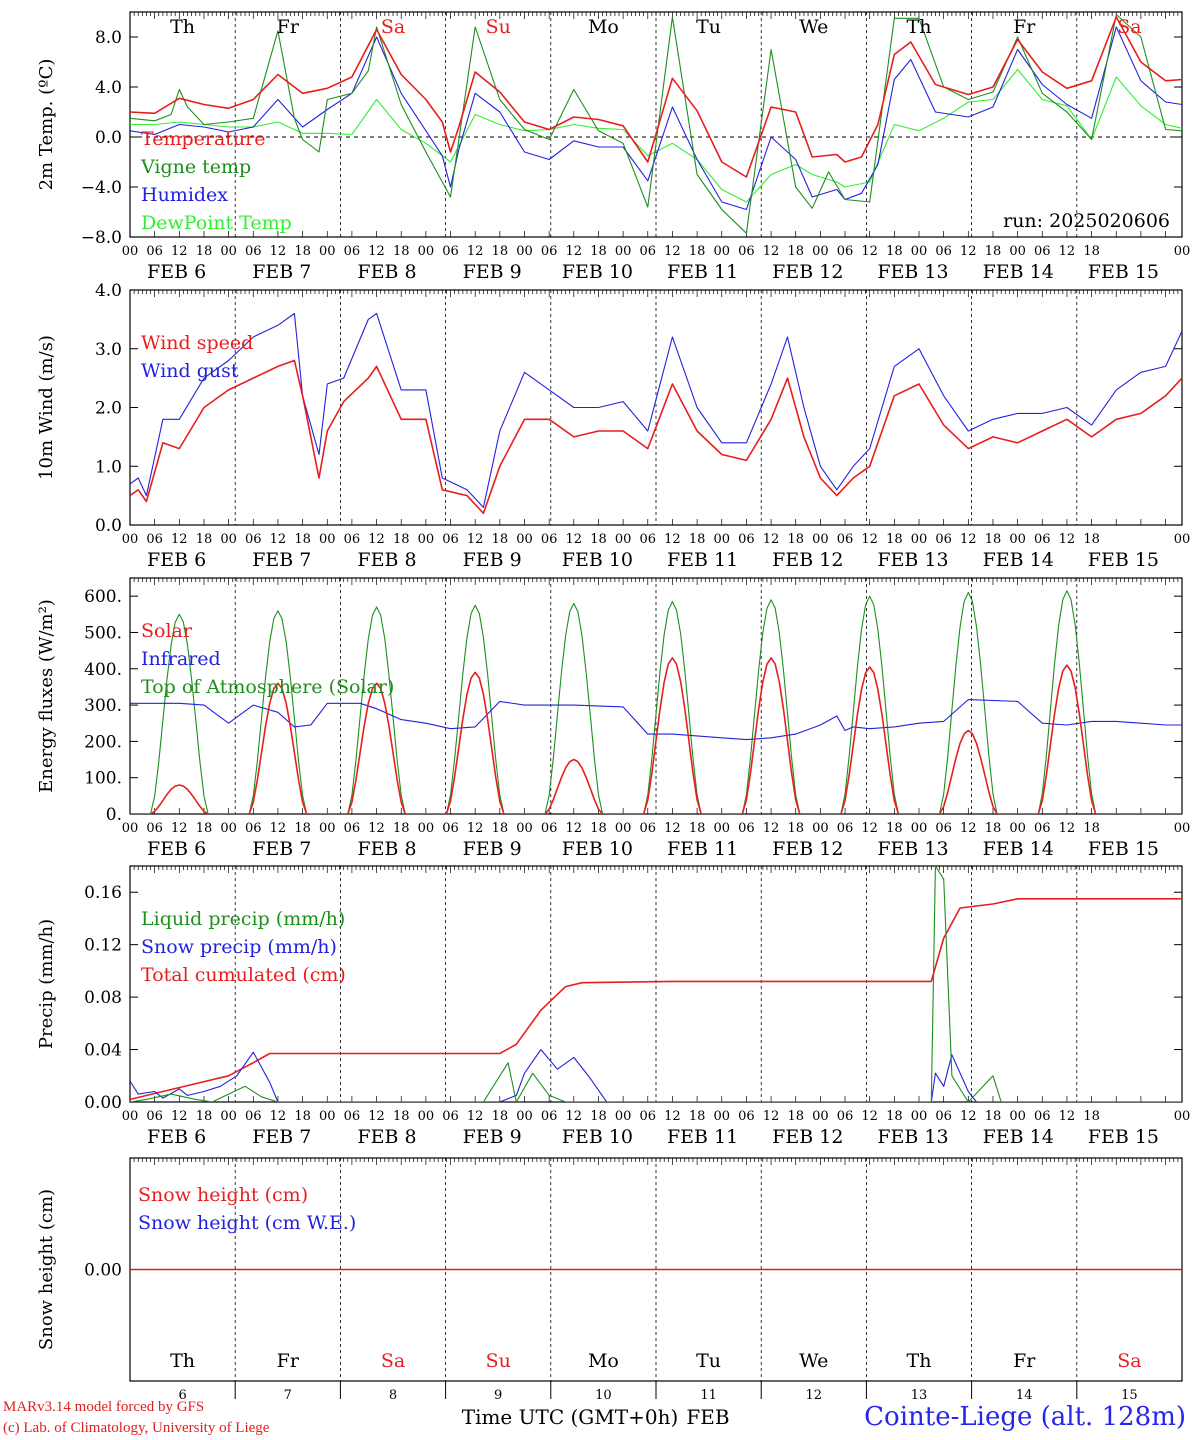 The image size is (1194, 1440). I want to click on panel-frame, so click(656, 124).